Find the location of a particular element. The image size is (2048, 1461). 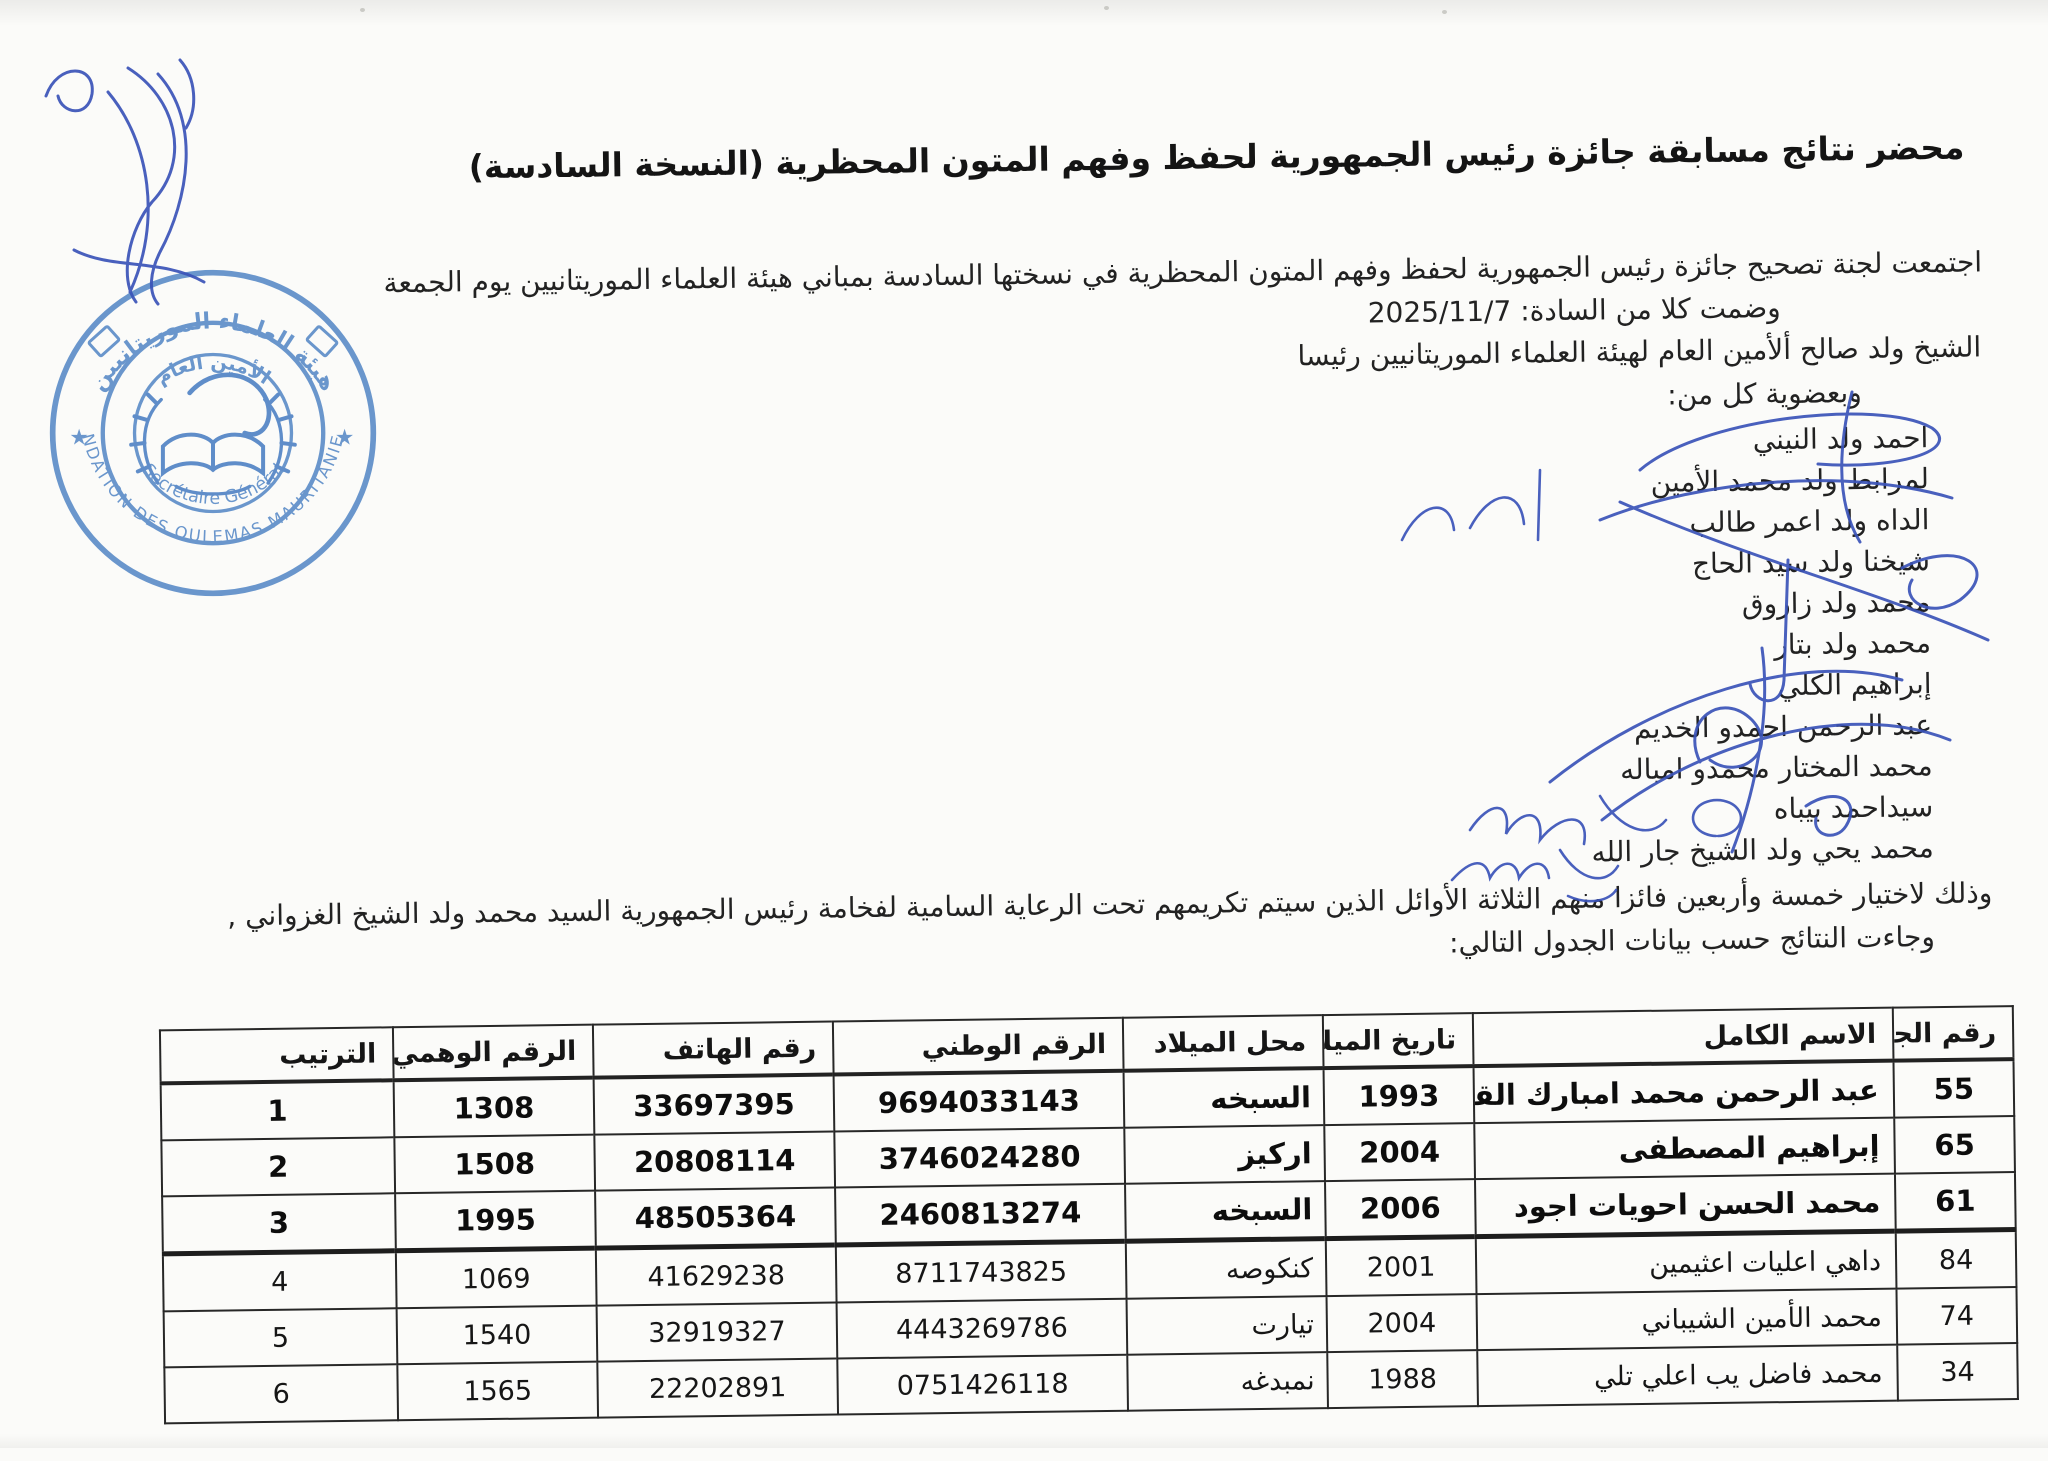

cell-birth-date: 2006 is located at coordinates (1400, 1209).